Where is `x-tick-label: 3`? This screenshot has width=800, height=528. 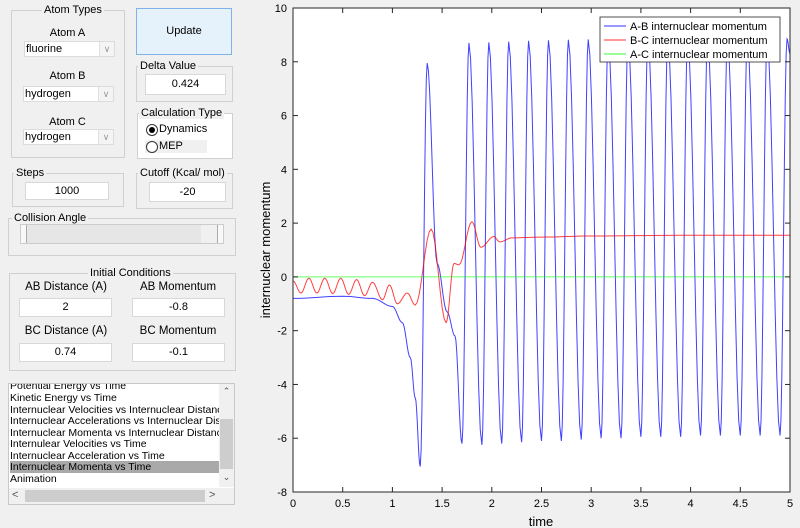 x-tick-label: 3 is located at coordinates (591, 504).